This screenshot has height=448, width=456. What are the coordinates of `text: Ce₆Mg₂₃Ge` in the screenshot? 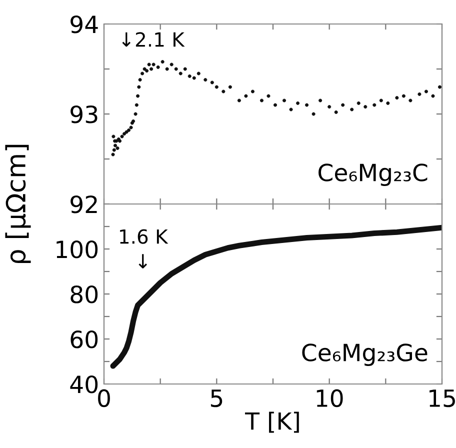 It's located at (365, 355).